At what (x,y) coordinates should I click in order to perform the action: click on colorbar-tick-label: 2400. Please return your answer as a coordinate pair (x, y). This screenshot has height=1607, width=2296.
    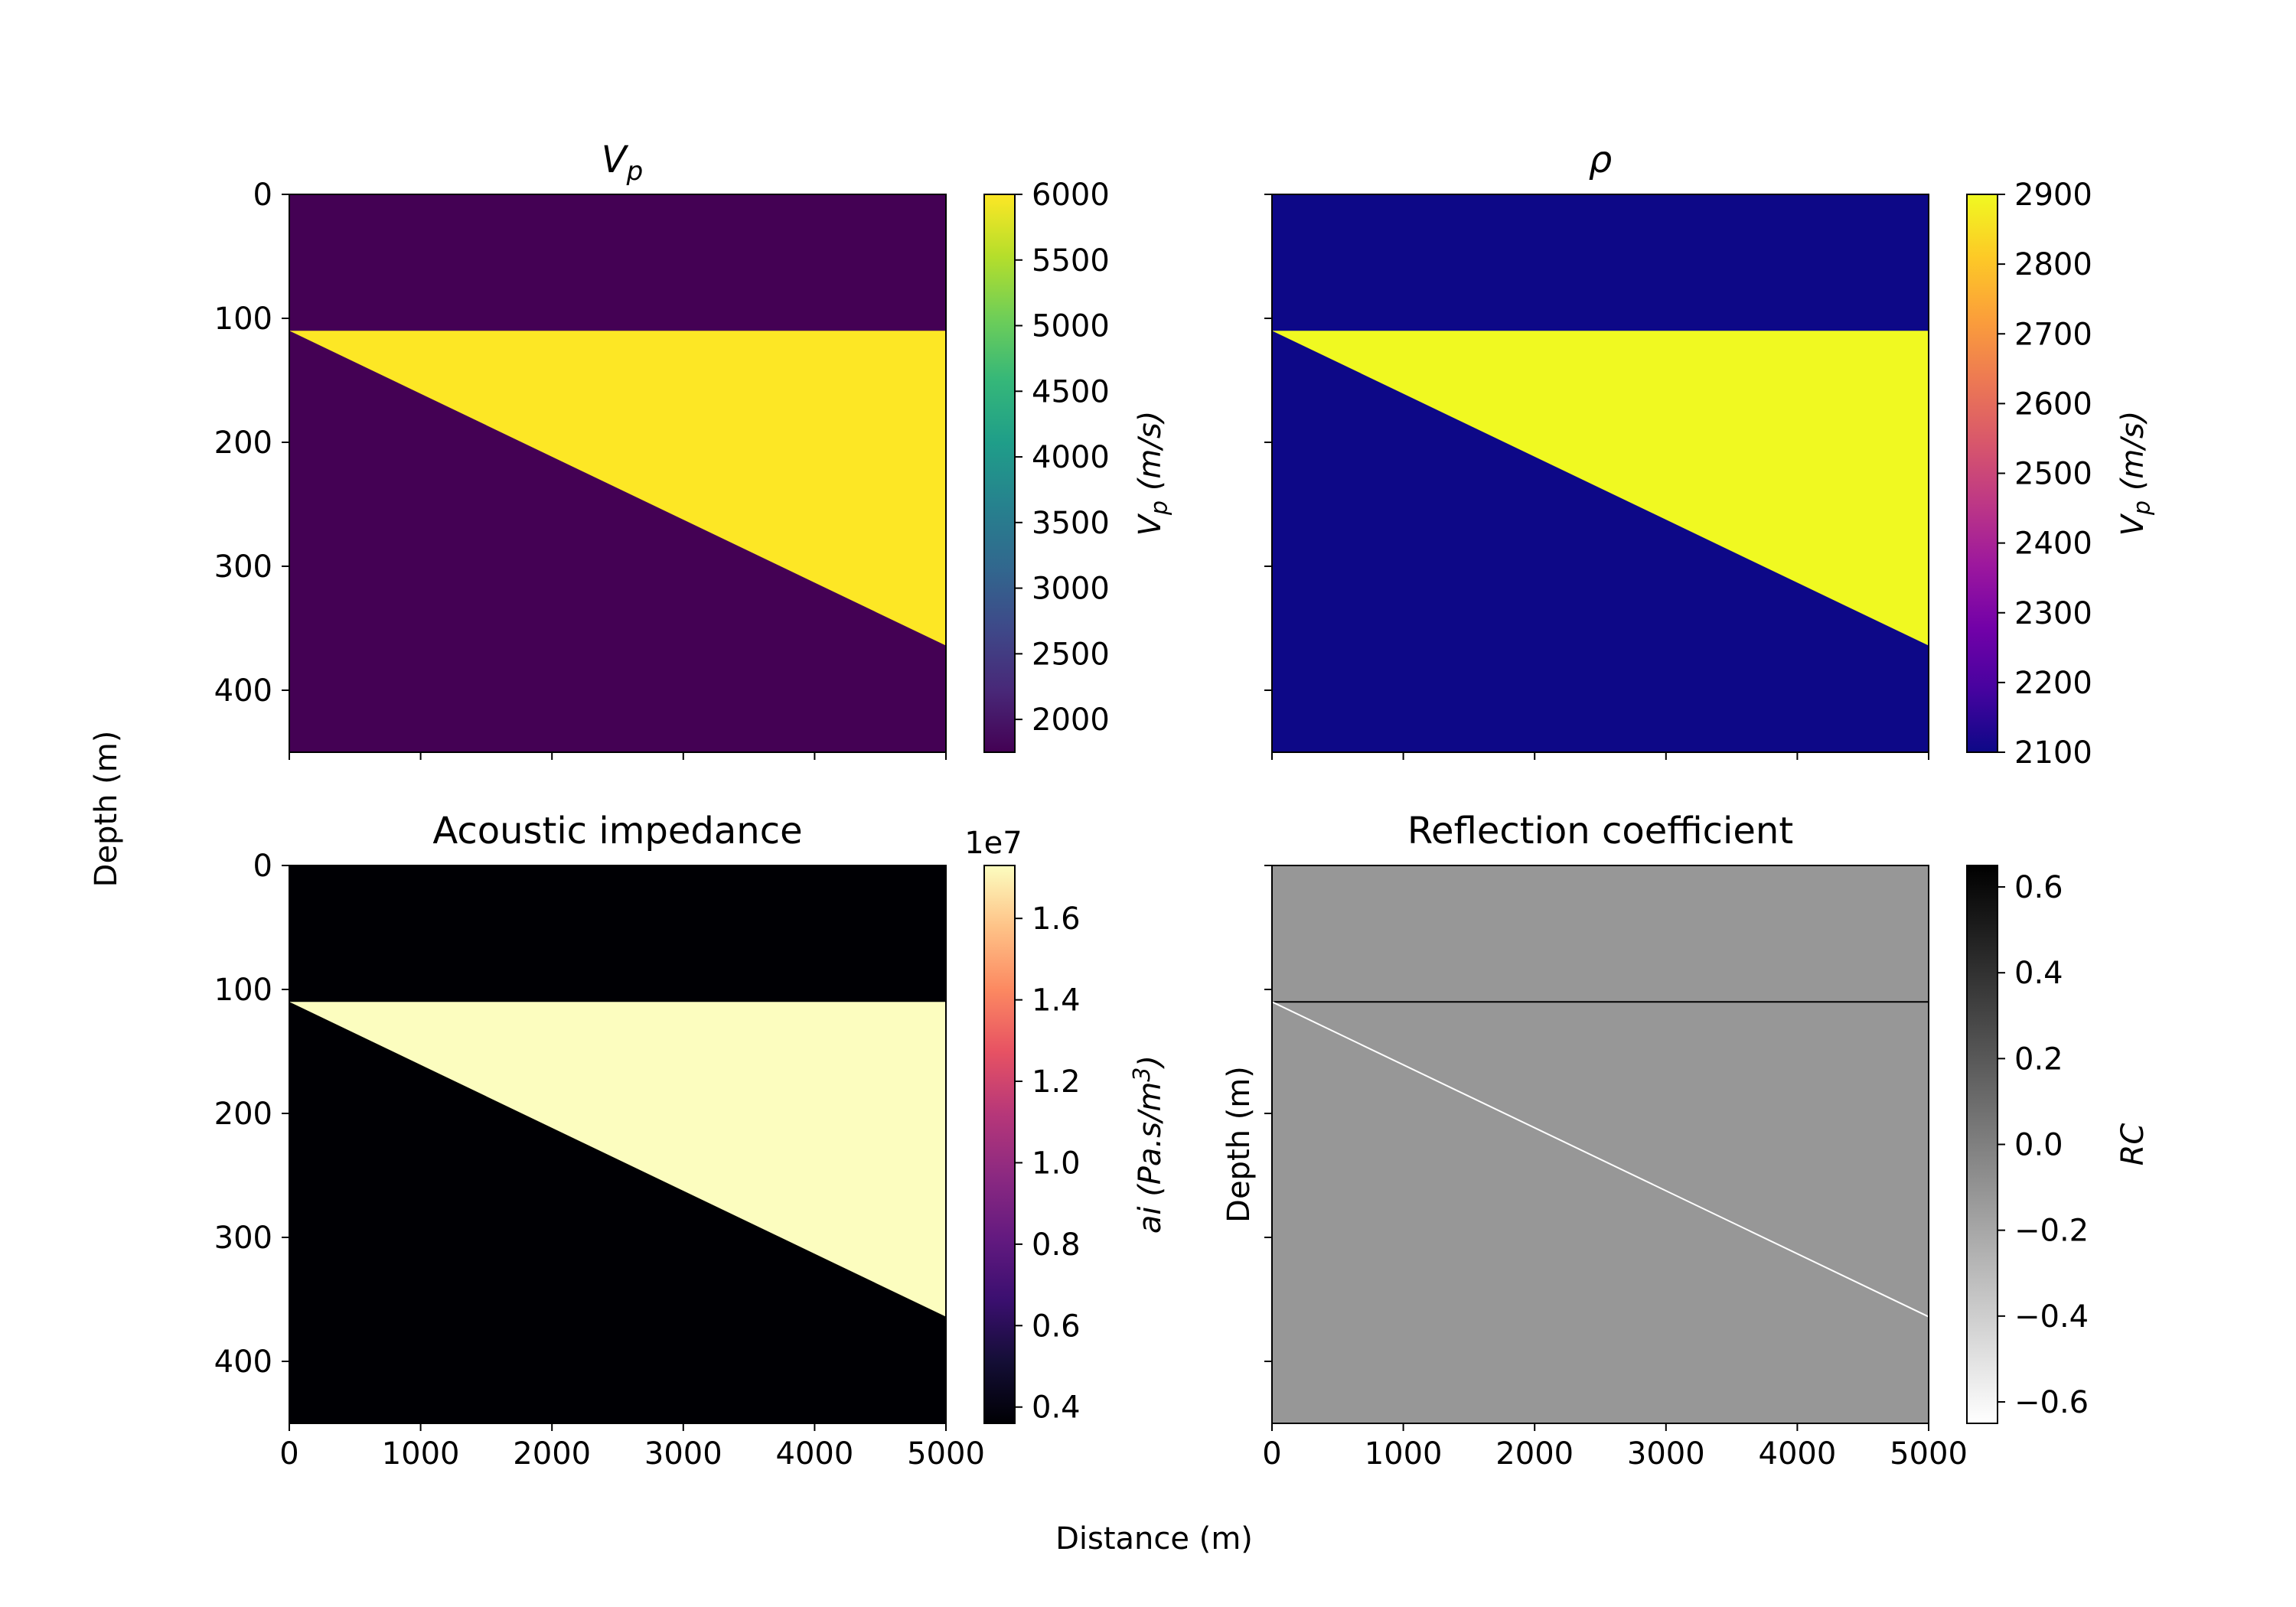
    Looking at the image, I should click on (2053, 544).